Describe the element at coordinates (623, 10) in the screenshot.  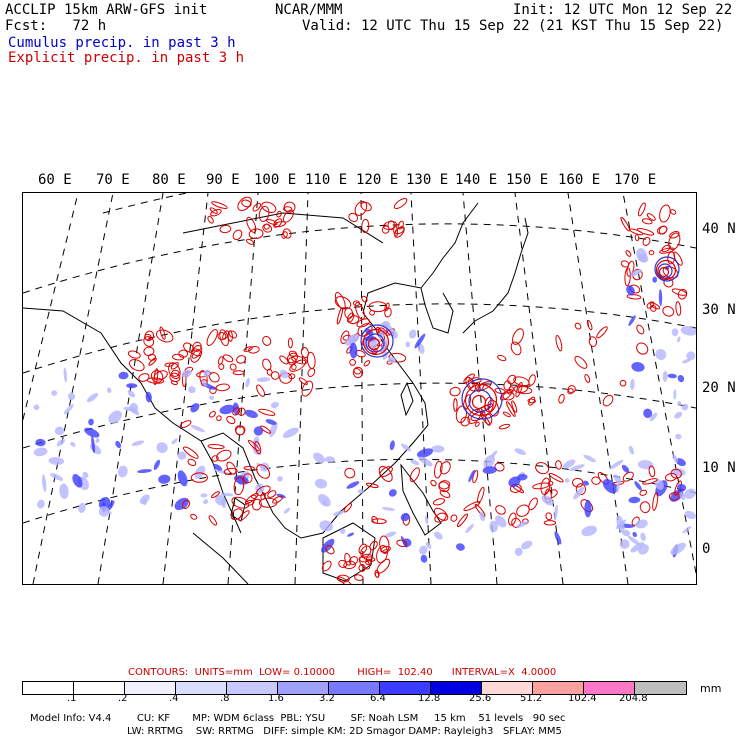
I see `init-time: Init: 12 UTC Mon 12 Sep 22` at that location.